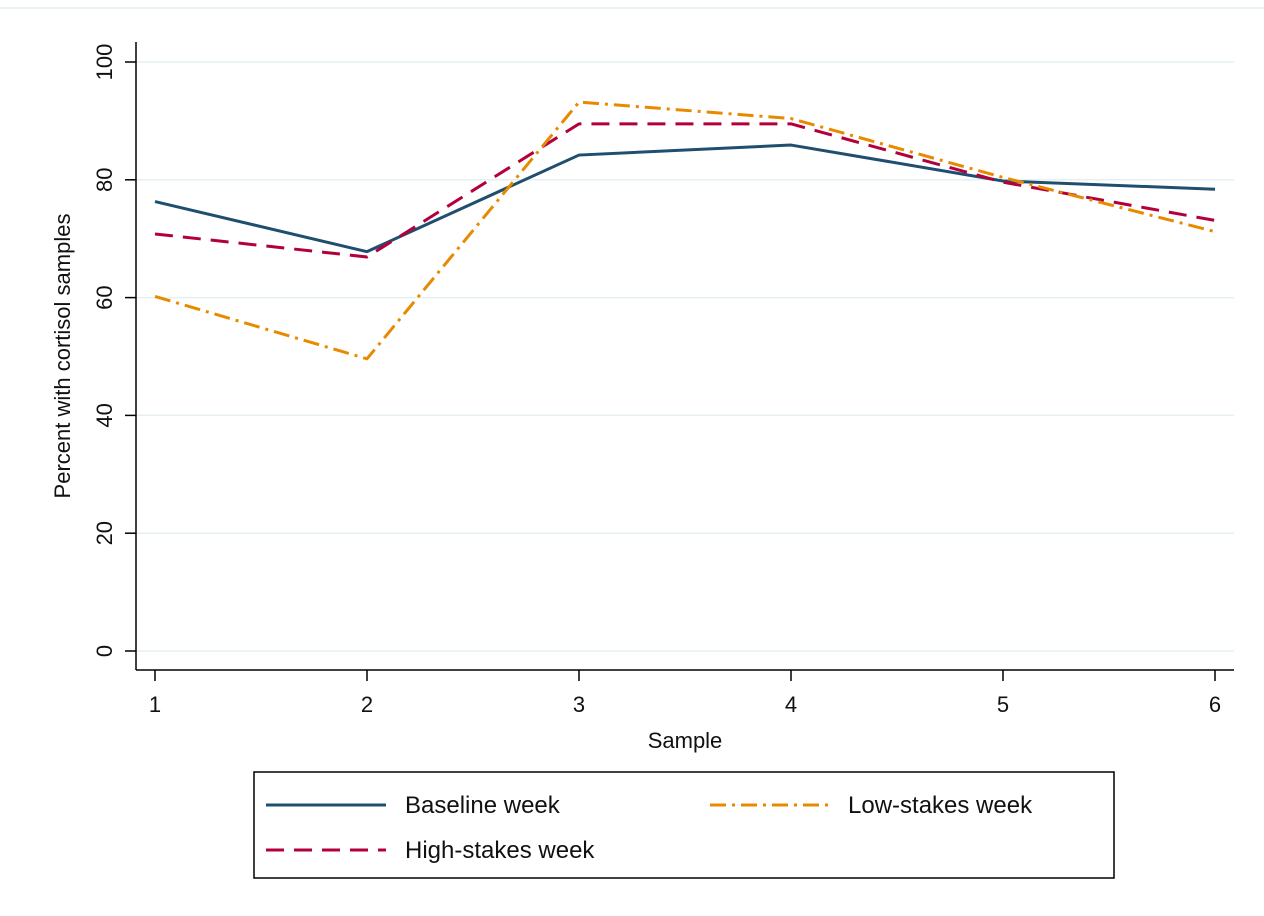  I want to click on legend-label-1: High-stakes week, so click(500, 850).